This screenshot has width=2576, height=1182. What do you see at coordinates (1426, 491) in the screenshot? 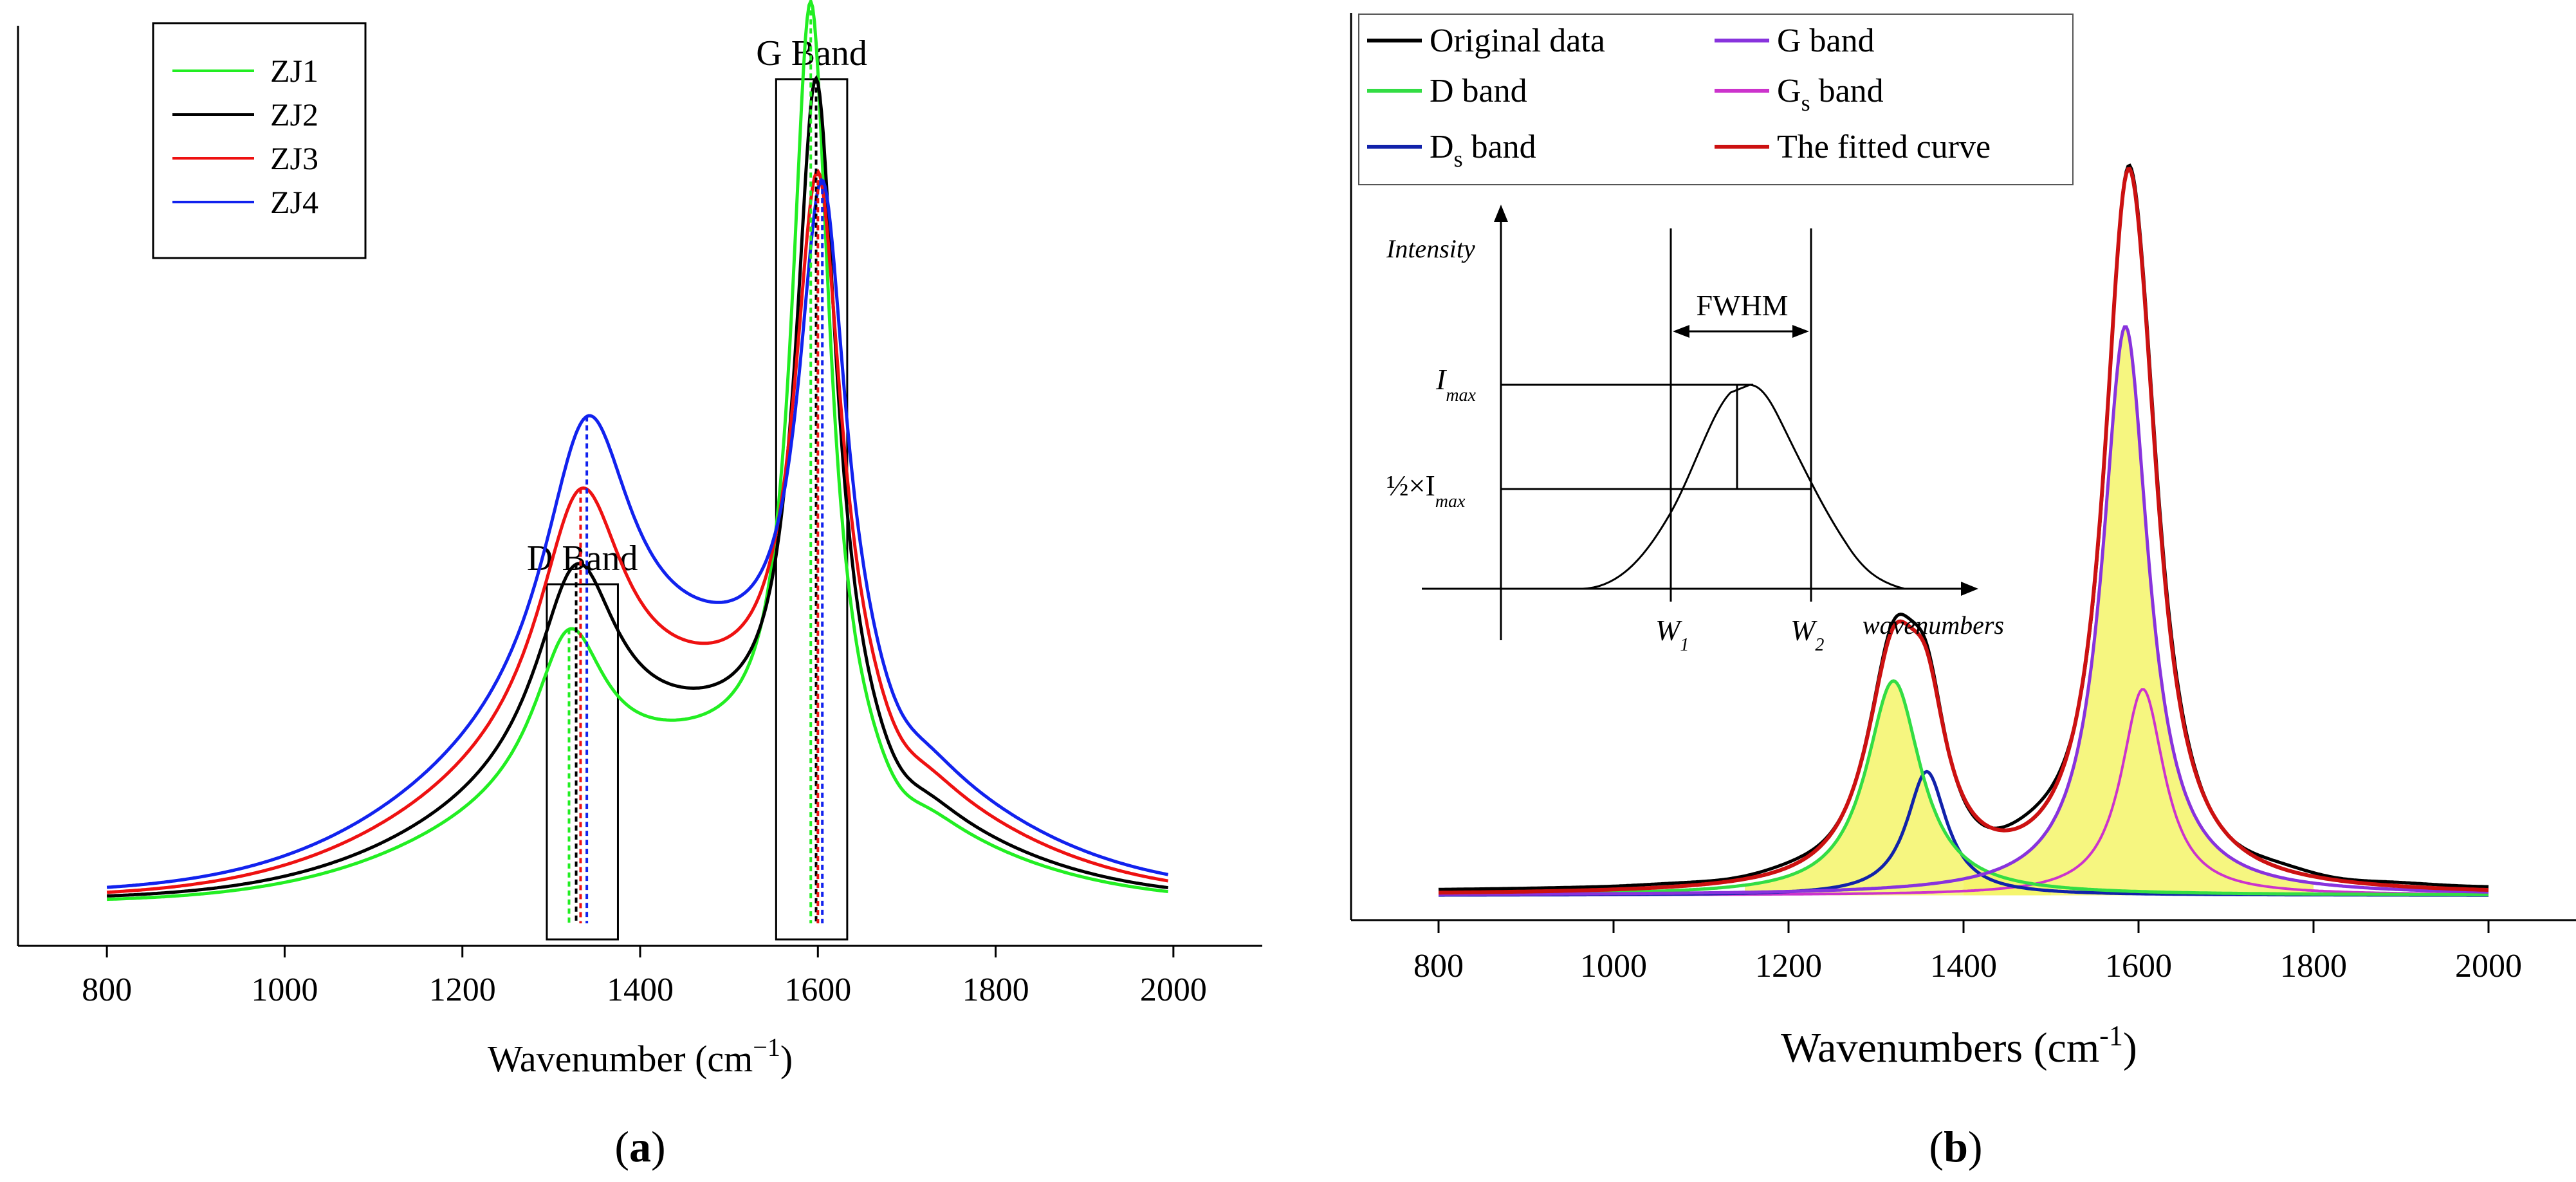
I see `inset-half-imax-label: ½×Imax` at bounding box center [1426, 491].